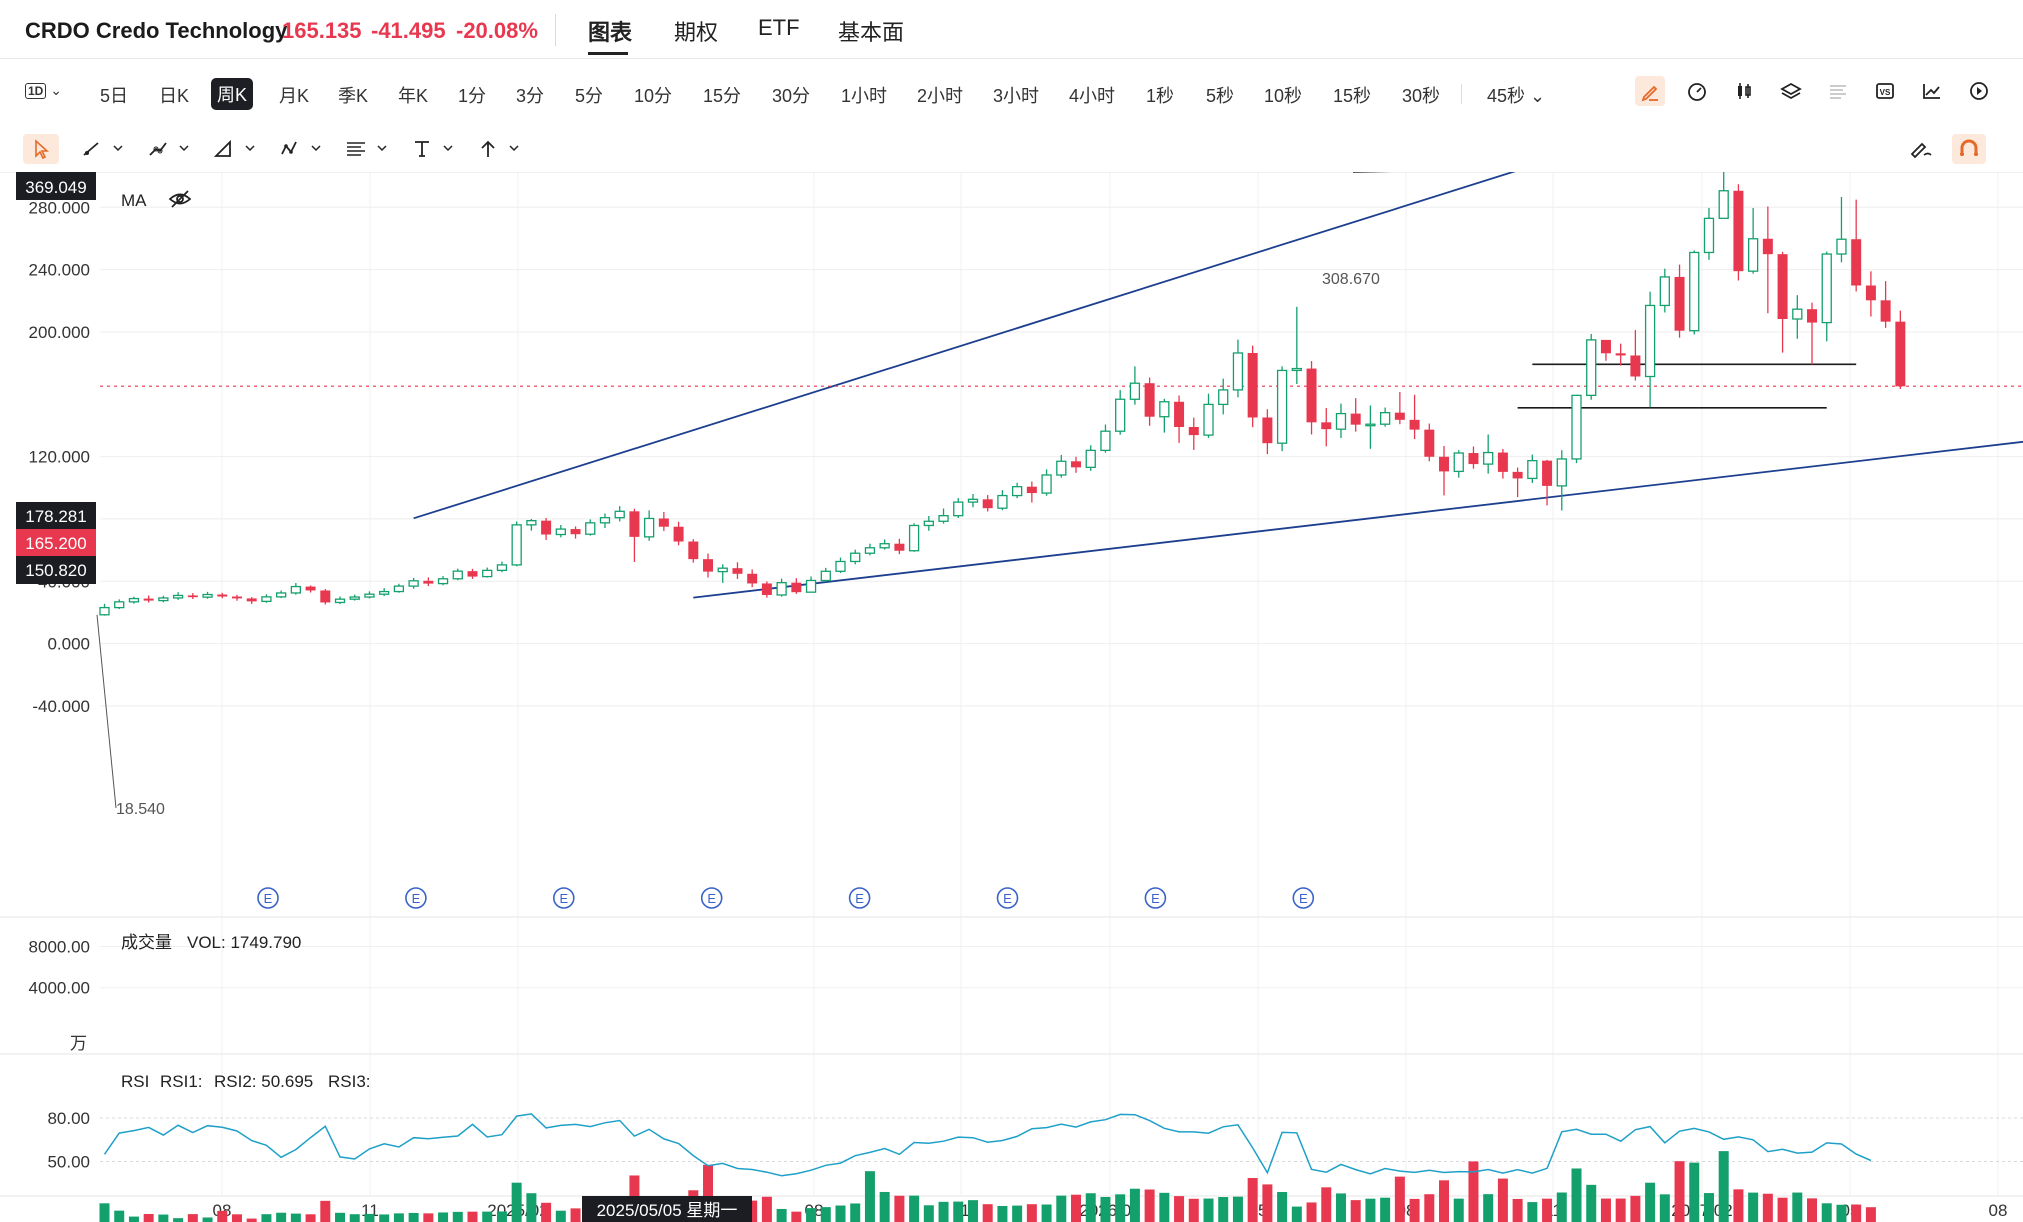  I want to click on period-1min: 1分, so click(472, 96).